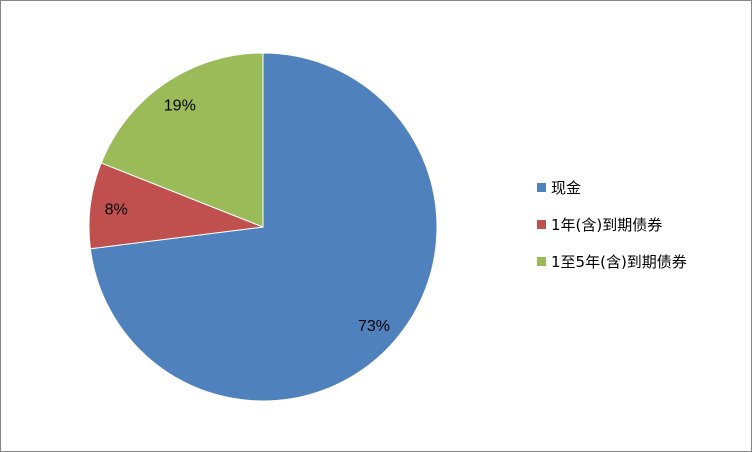 The image size is (752, 452). I want to click on legend: 现金 1年(含)到期债券 1至5年(含)到期债券, so click(612, 232).